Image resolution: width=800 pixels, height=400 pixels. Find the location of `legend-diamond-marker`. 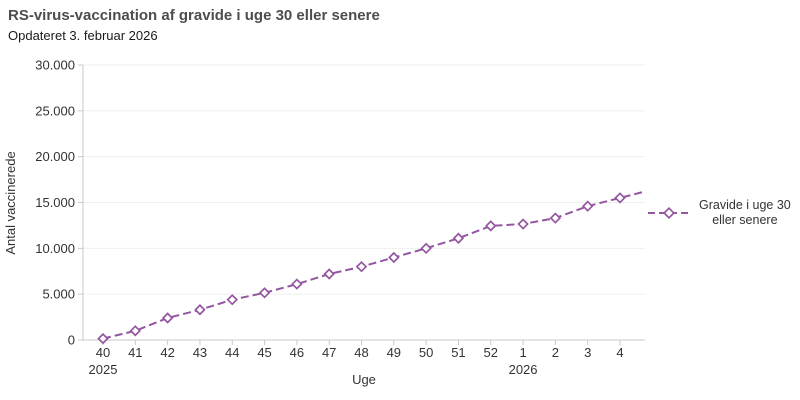

legend-diamond-marker is located at coordinates (669, 213).